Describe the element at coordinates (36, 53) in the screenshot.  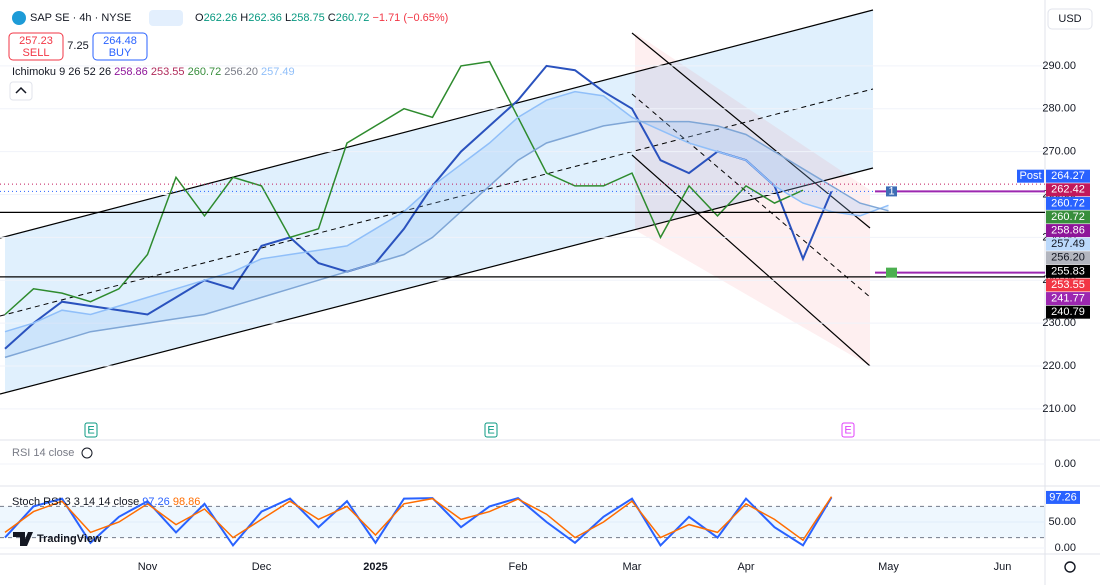
I see `sell-label: SELL` at that location.